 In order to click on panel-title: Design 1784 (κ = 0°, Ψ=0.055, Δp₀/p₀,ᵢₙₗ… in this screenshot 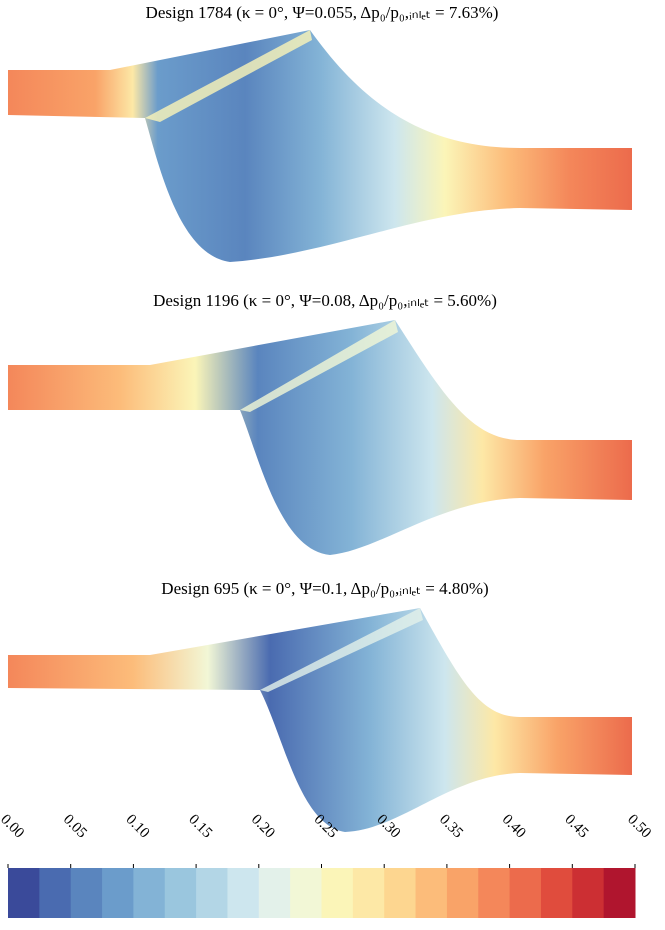, I will do `click(322, 12)`.